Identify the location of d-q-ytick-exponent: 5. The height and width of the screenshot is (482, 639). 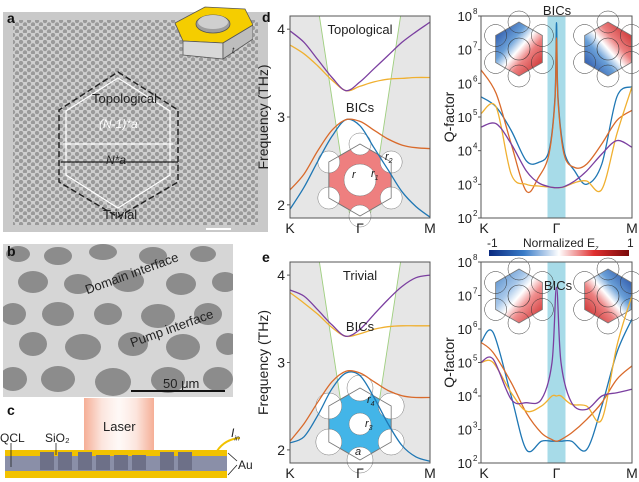
(475, 112).